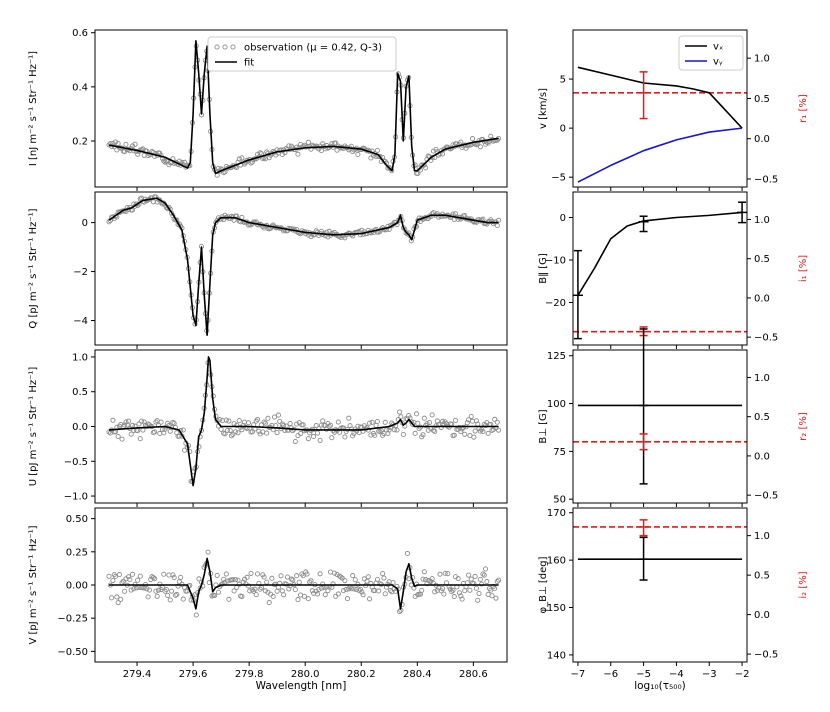  Describe the element at coordinates (559, 452) in the screenshot. I see `y-tick-label: 75` at that location.